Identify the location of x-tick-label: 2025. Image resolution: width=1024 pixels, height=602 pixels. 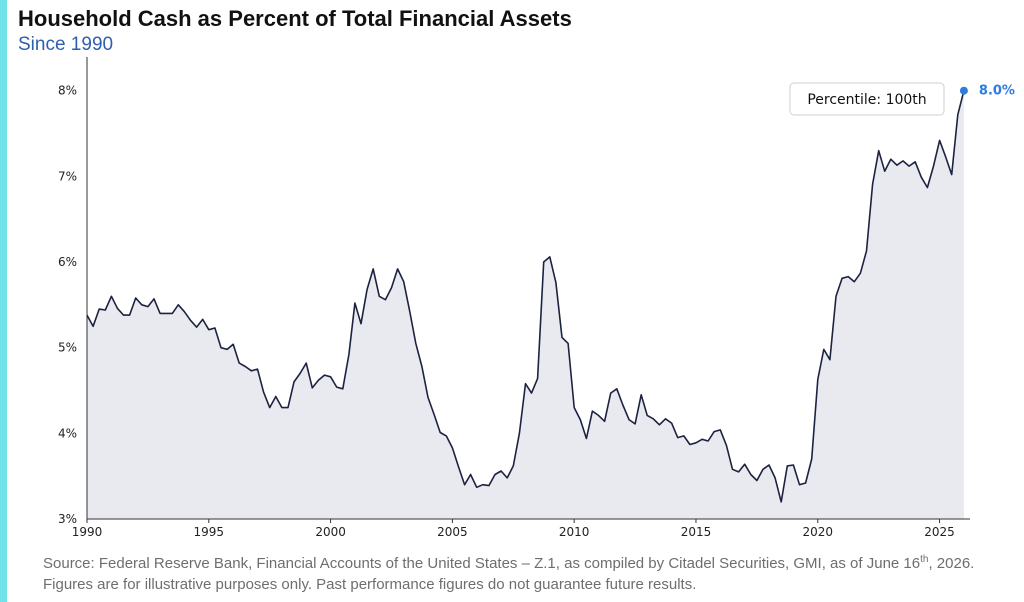
(939, 532).